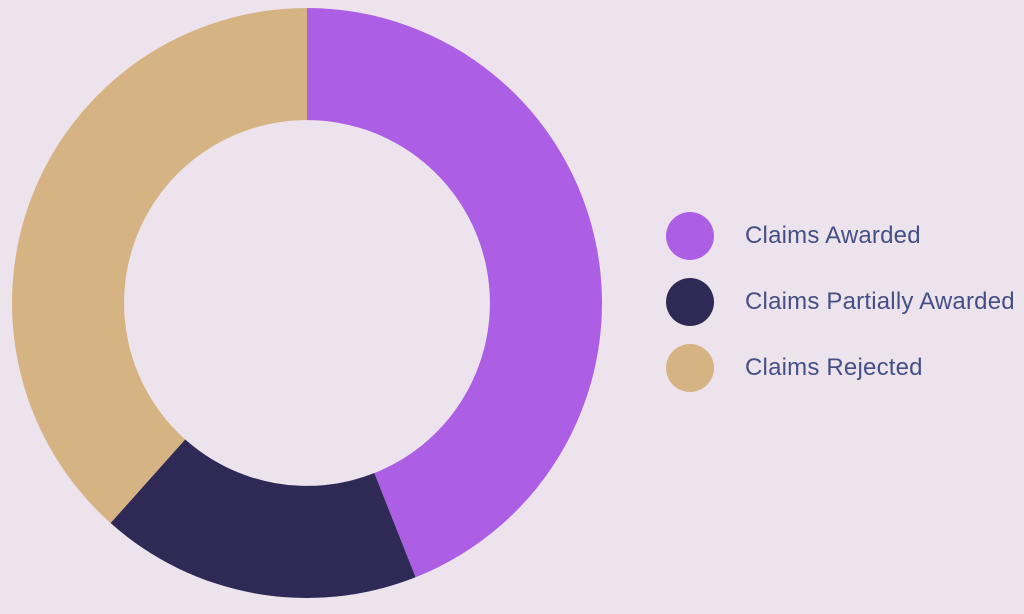 This screenshot has height=614, width=1024. I want to click on legend-item-claims-awarded: Claims Awarded, so click(840, 236).